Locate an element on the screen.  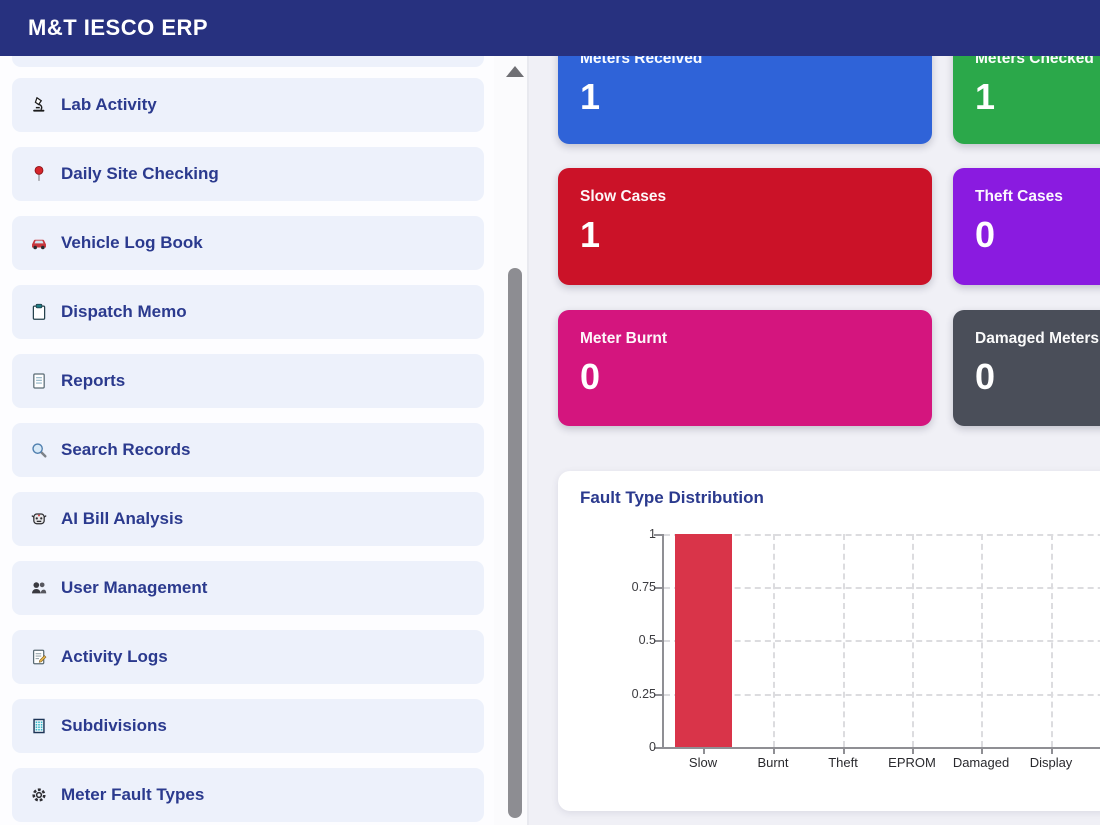
sidebar-item-activity-logs: Activity Logs is located at coordinates (248, 657).